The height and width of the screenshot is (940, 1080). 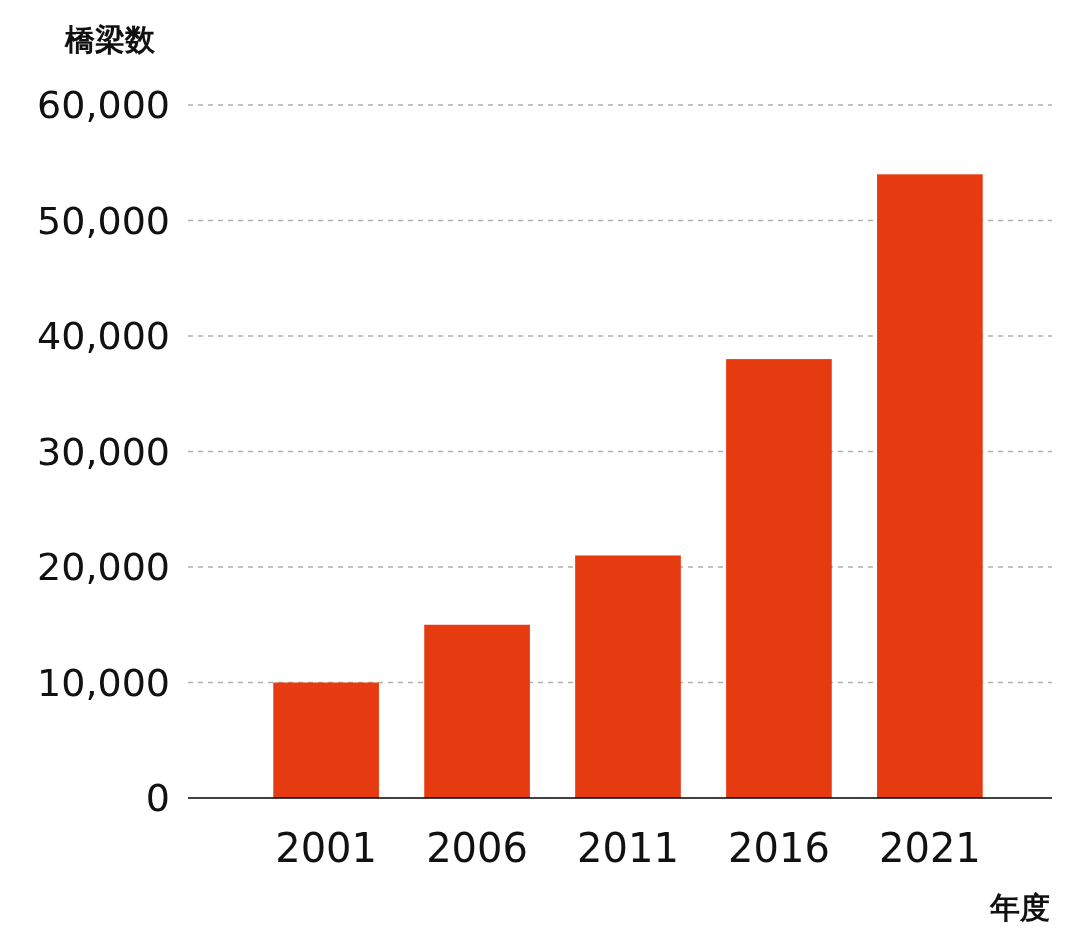 I want to click on x-tick-label: 2011, so click(x=628, y=848).